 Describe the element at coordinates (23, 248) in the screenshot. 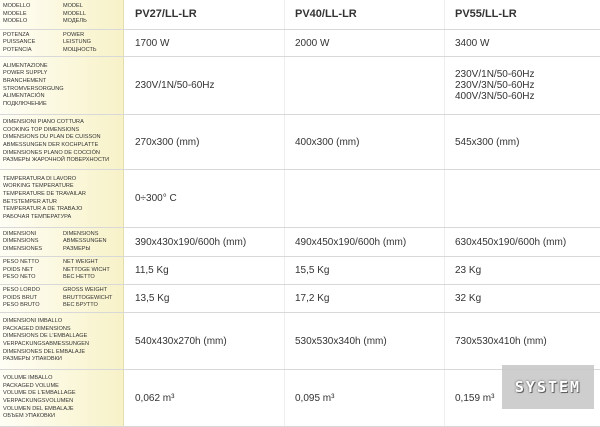

I see `label-text: DIMENSIONES` at that location.